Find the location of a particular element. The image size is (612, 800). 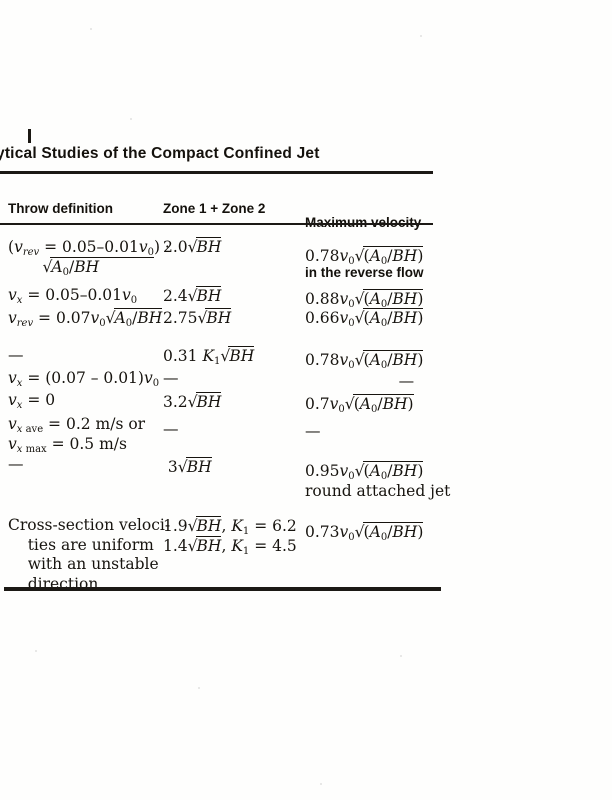

formula-line: 1.4√BH, K1 = 4.5 is located at coordinates (230, 546).